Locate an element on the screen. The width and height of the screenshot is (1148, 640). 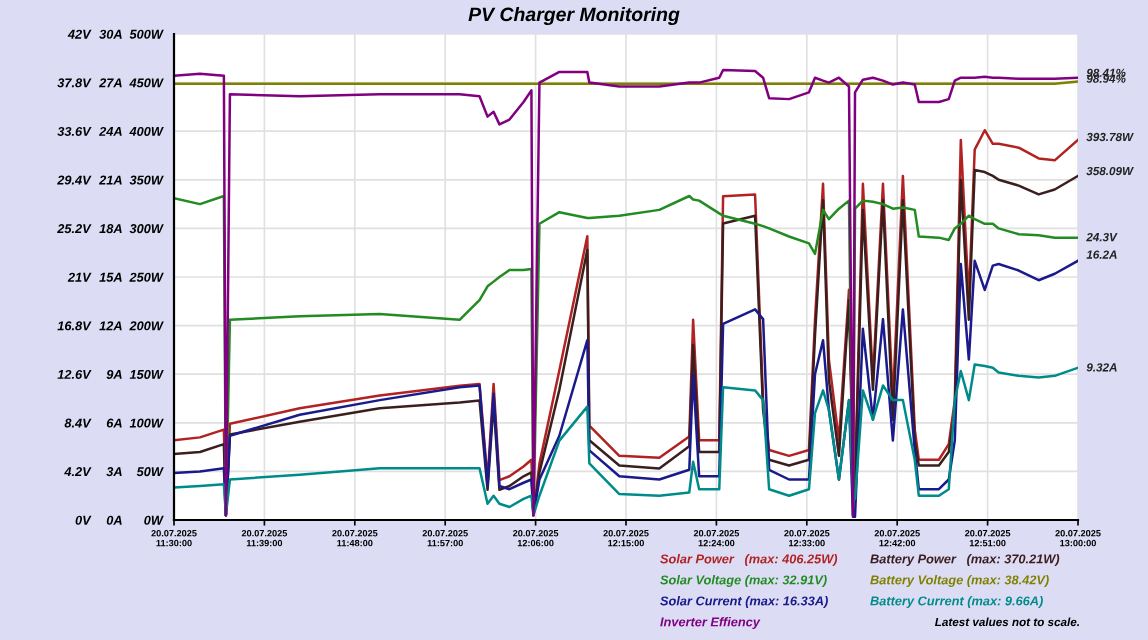
chart-title: PV Charger Monitoring is located at coordinates (574, 16).